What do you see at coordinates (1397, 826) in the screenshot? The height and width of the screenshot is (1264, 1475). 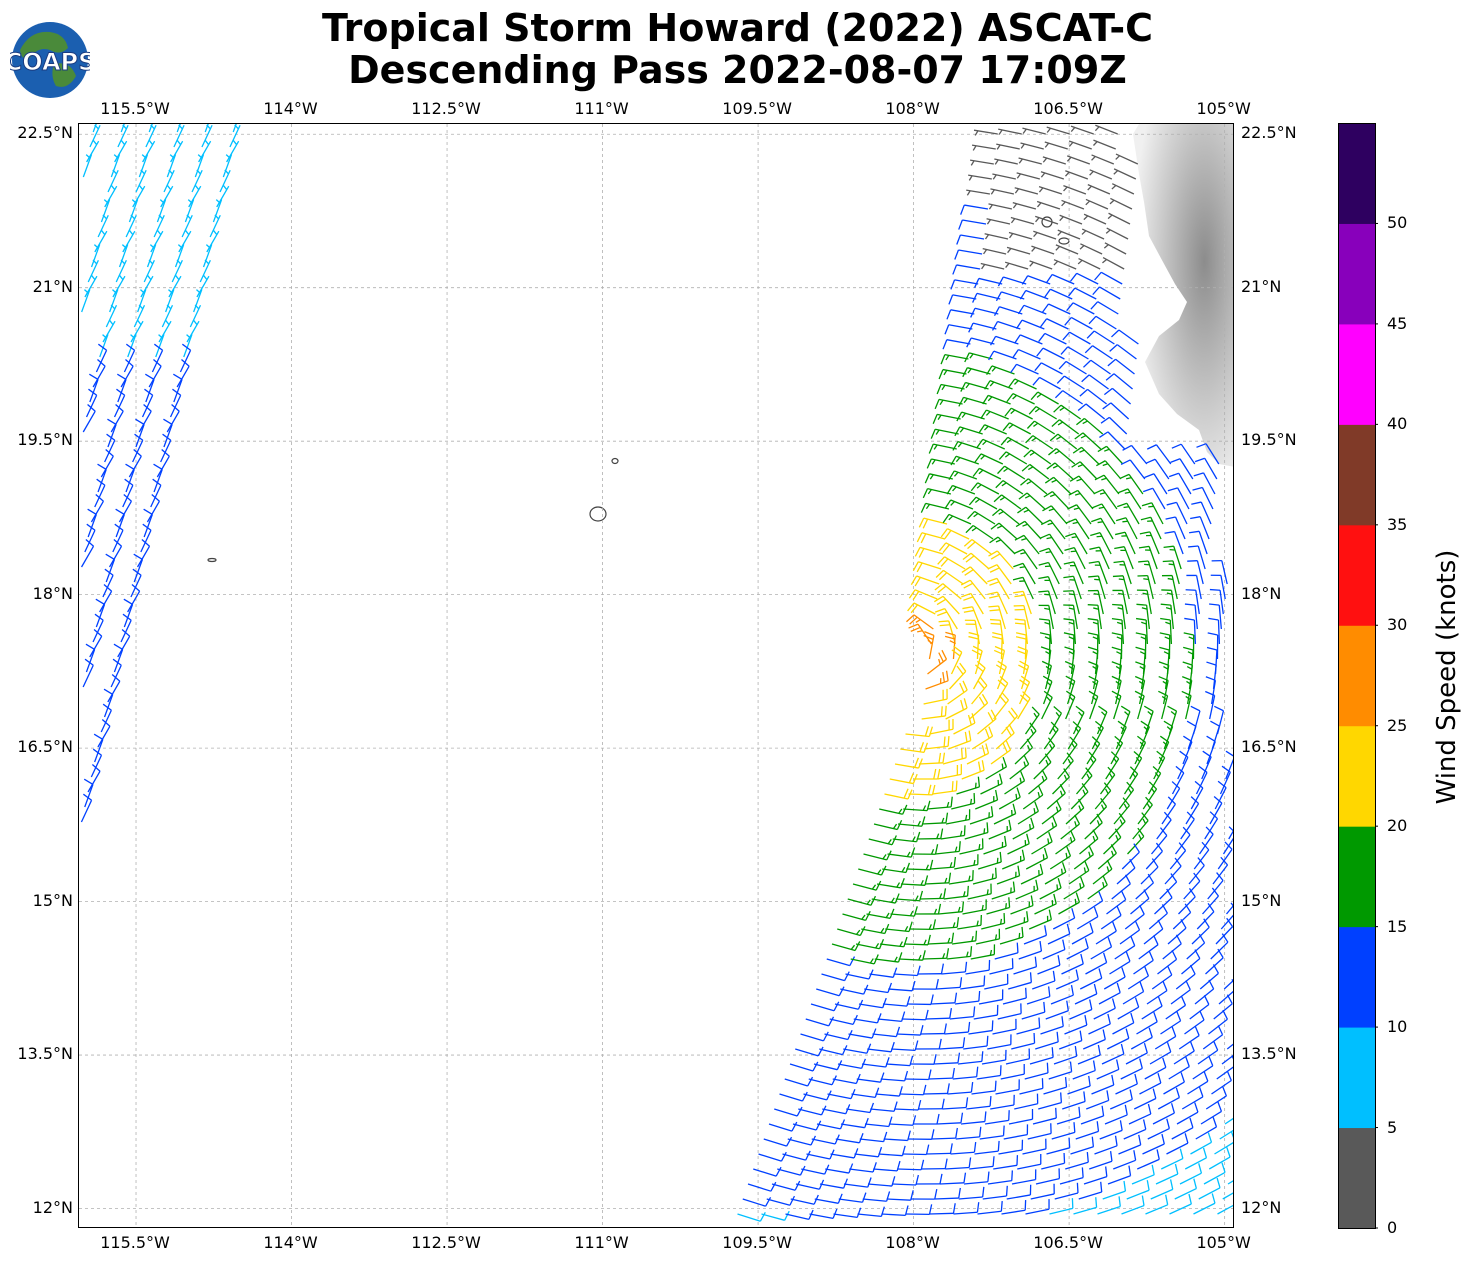 I see `colorbar-tick-label: 20` at bounding box center [1397, 826].